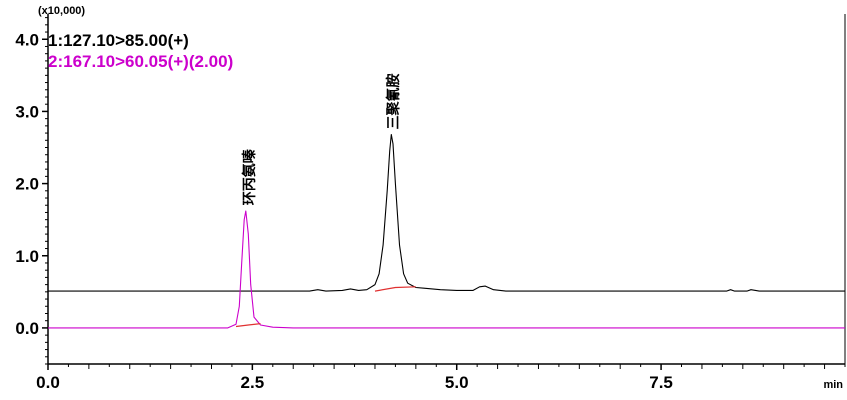 This screenshot has width=847, height=400. What do you see at coordinates (27, 111) in the screenshot?
I see `y-tick-label: 3.0` at bounding box center [27, 111].